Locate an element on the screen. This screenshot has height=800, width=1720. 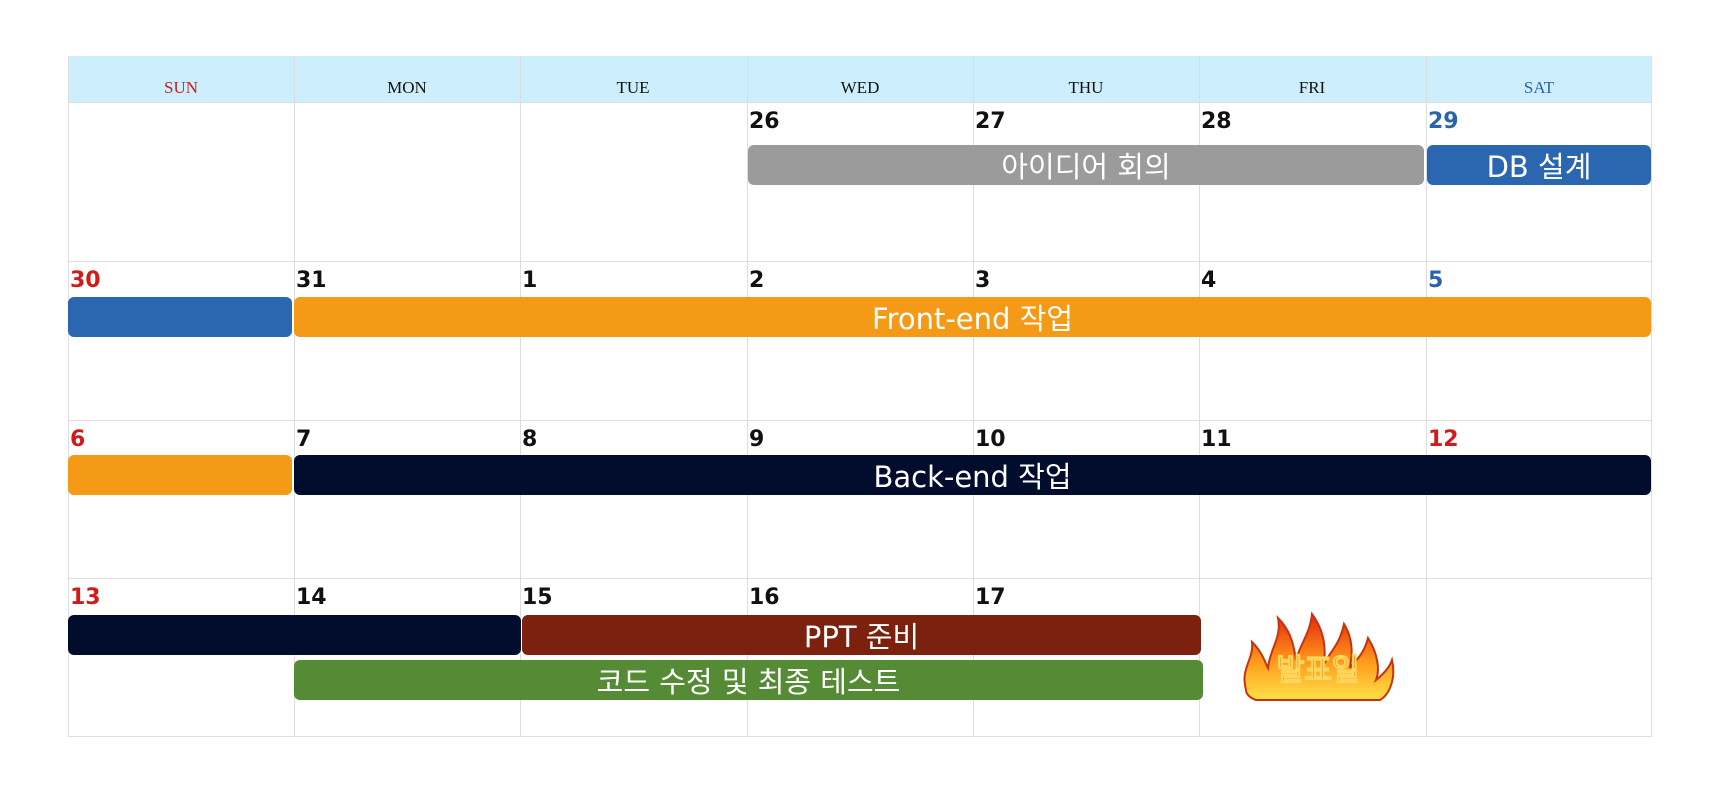
weekday-sun: SUN is located at coordinates (180, 87).